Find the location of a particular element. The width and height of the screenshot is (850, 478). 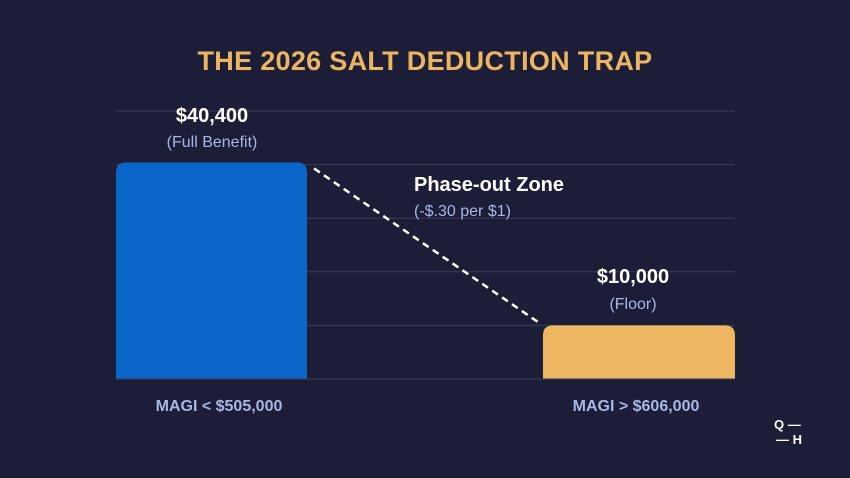

category-label-high: MAGI > $606,000 is located at coordinates (636, 406).